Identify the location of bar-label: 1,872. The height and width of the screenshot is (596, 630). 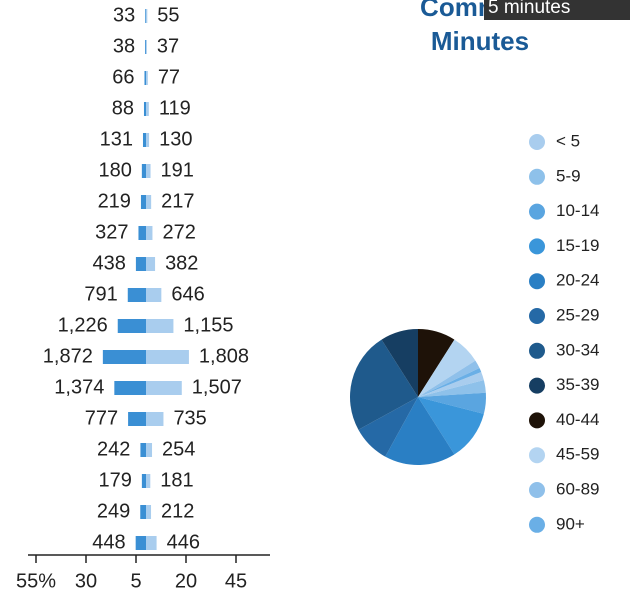
(68, 356).